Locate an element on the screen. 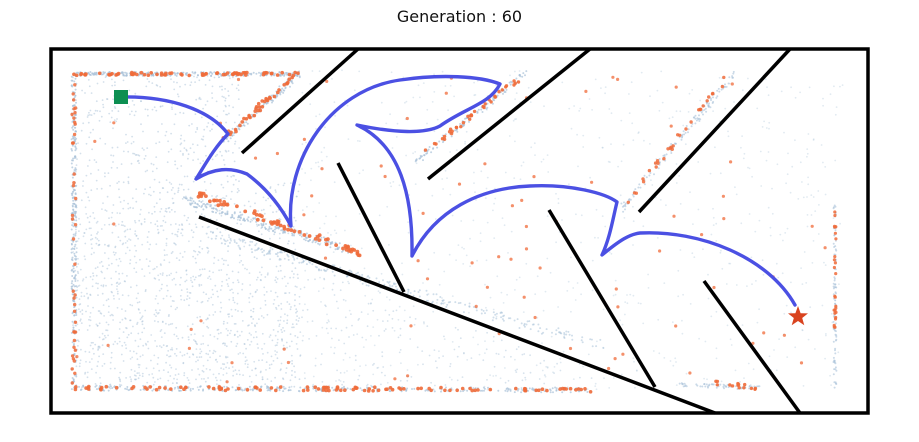 The width and height of the screenshot is (919, 442). generation-title: Generation : 60 is located at coordinates (459, 16).